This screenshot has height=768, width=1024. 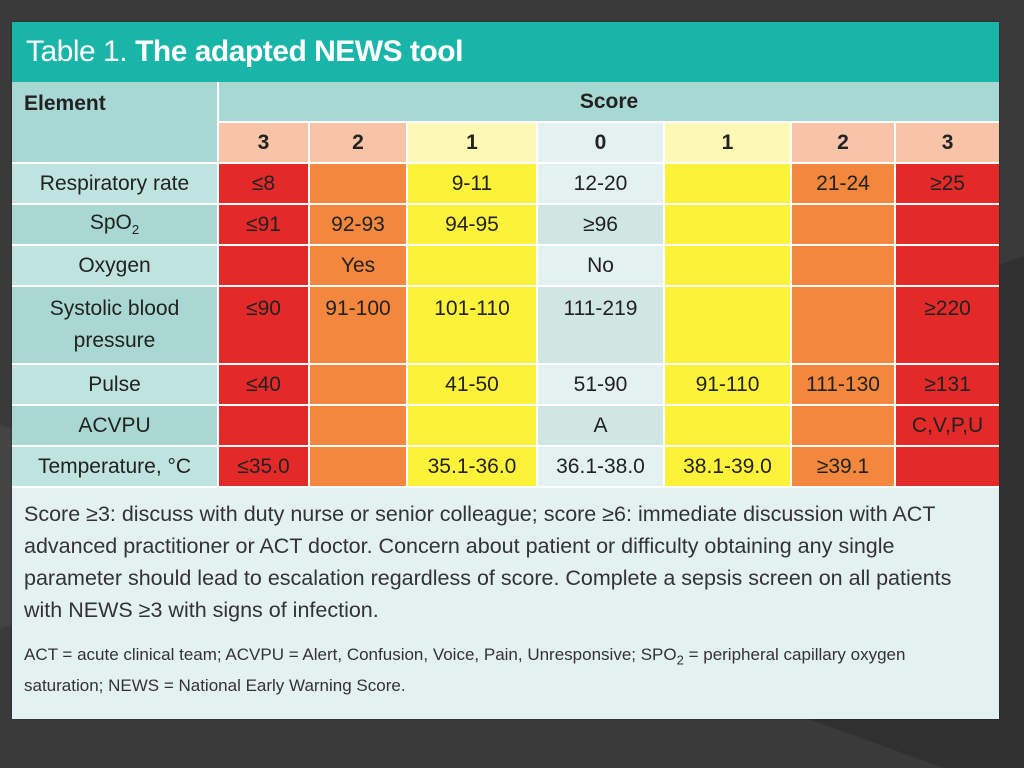 What do you see at coordinates (728, 385) in the screenshot?
I see `cell: 91-110` at bounding box center [728, 385].